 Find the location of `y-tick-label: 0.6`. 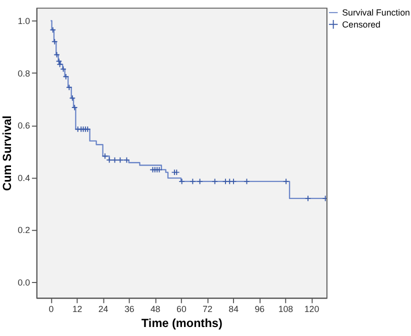

y-tick-label: 0.6 is located at coordinates (24, 125).